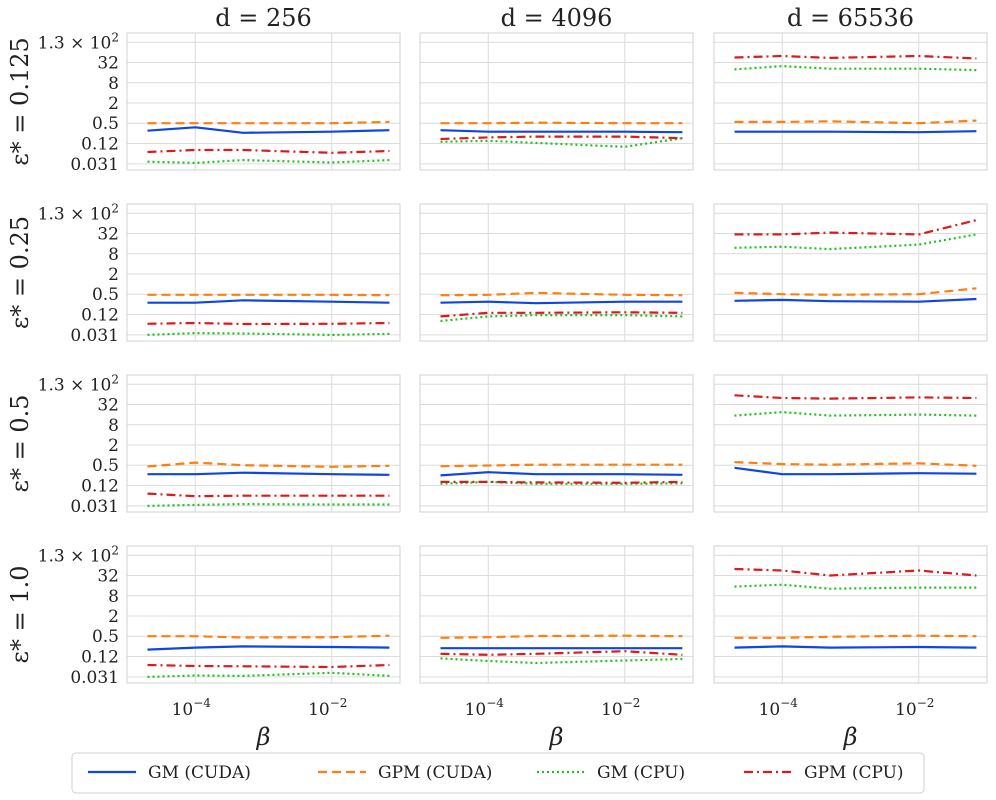  What do you see at coordinates (20, 615) in the screenshot?
I see `row-label: ε* = 1.0` at bounding box center [20, 615].